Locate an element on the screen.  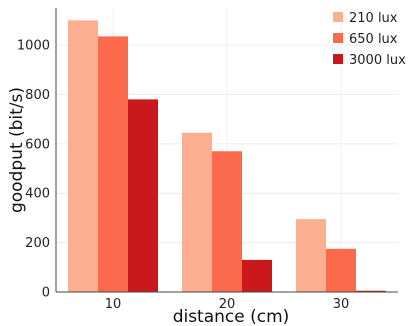
y-tick-label: 200 is located at coordinates (37, 243).